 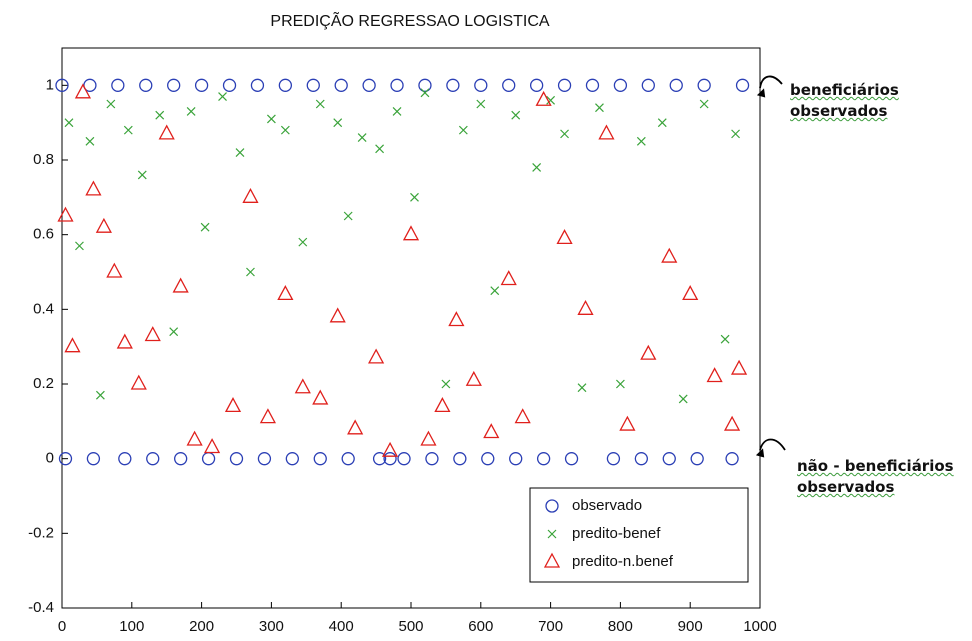 I want to click on y-tick-label: 0.2, so click(x=43, y=383).